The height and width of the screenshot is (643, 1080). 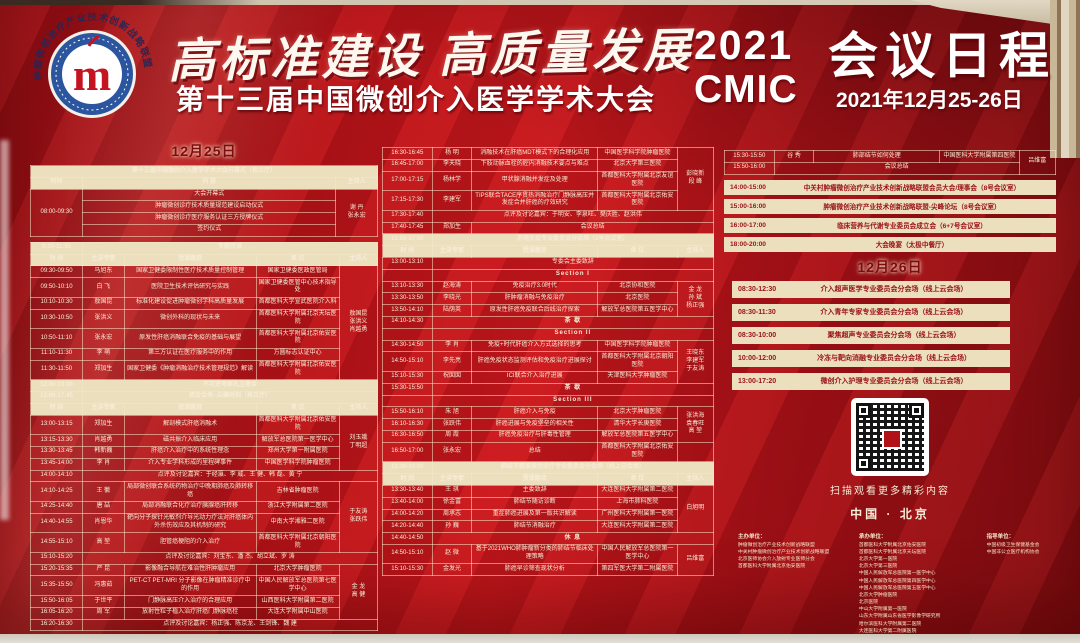 What do you see at coordinates (871, 335) in the screenshot?
I see `session-bar: 08:30-10:00 聚焦超声专业委员会分会场（线上云会场）` at bounding box center [871, 335].